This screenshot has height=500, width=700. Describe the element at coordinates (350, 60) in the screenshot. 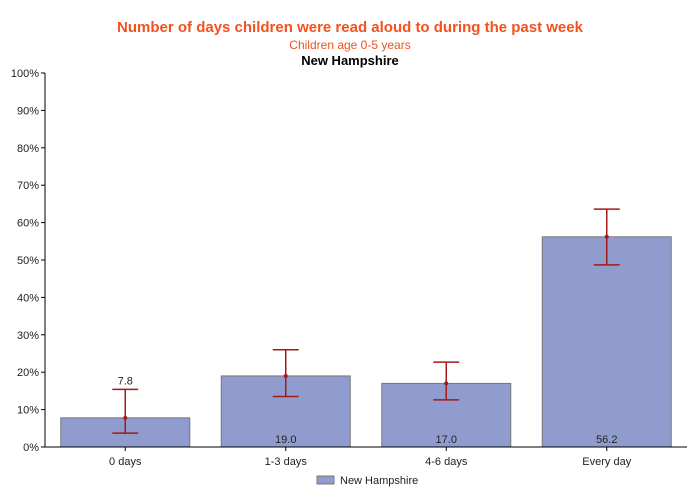

I see `chart-region: New Hampshire` at that location.